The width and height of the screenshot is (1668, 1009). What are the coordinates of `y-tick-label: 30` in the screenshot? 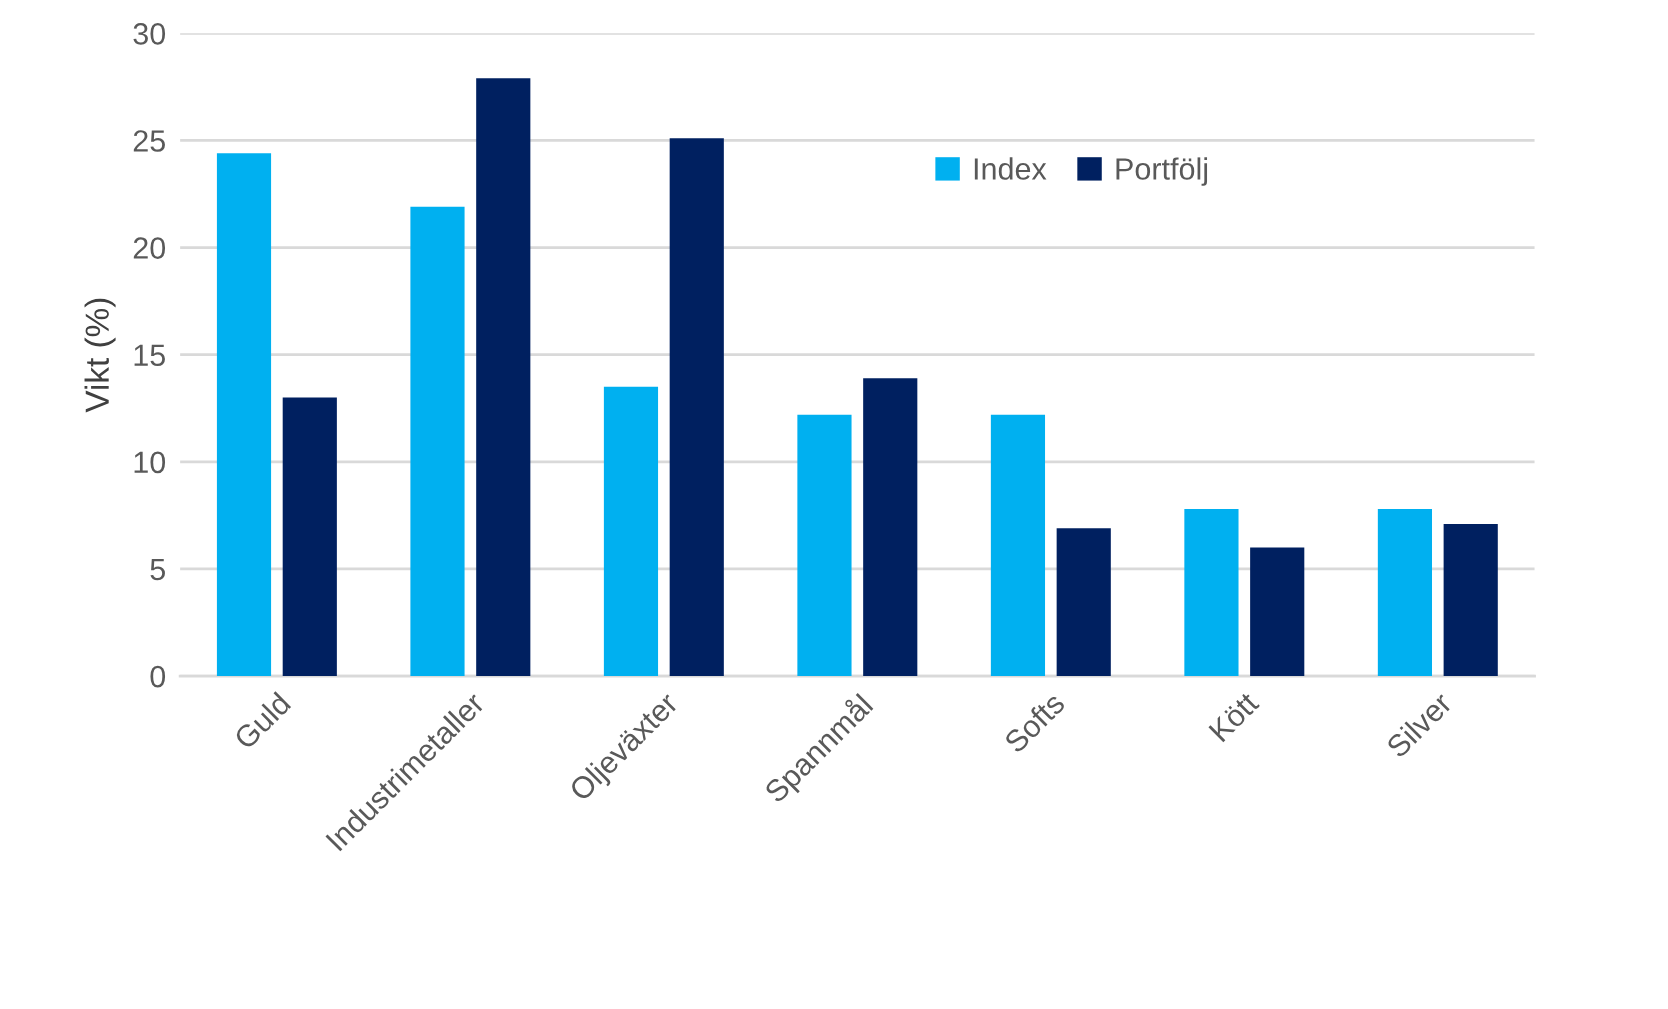 It's located at (149, 34).